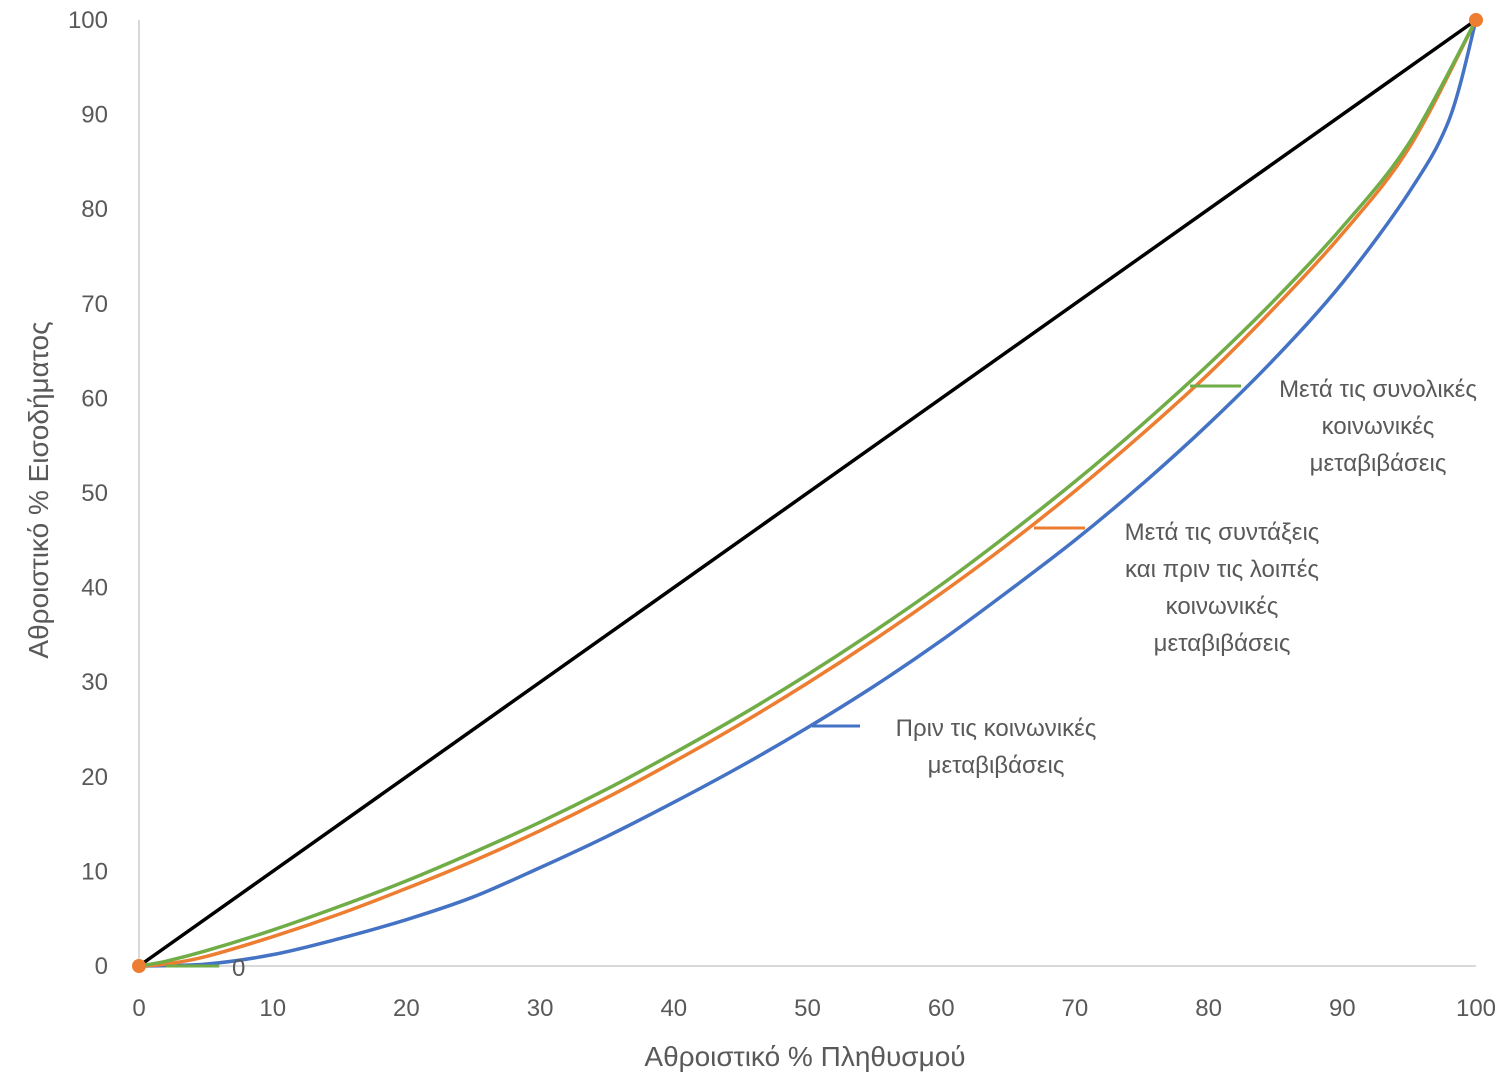 The width and height of the screenshot is (1511, 1082). What do you see at coordinates (673, 1008) in the screenshot?
I see `x-tick-label: 40` at bounding box center [673, 1008].